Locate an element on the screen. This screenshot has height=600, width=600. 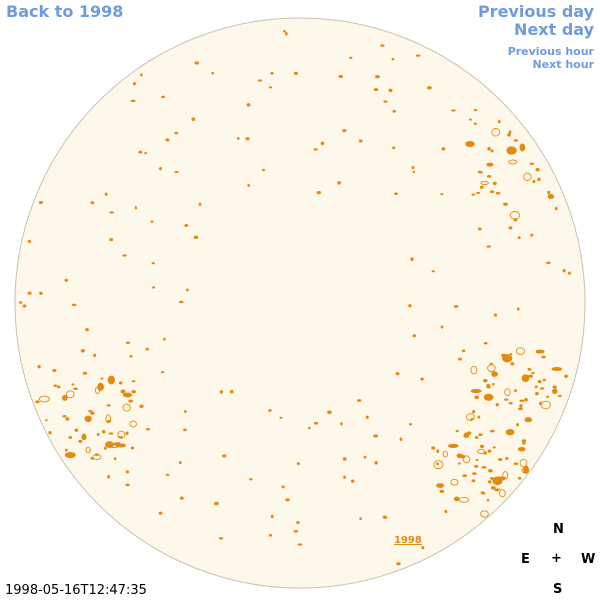
previous-day-link: Previous day is located at coordinates (535, 11).